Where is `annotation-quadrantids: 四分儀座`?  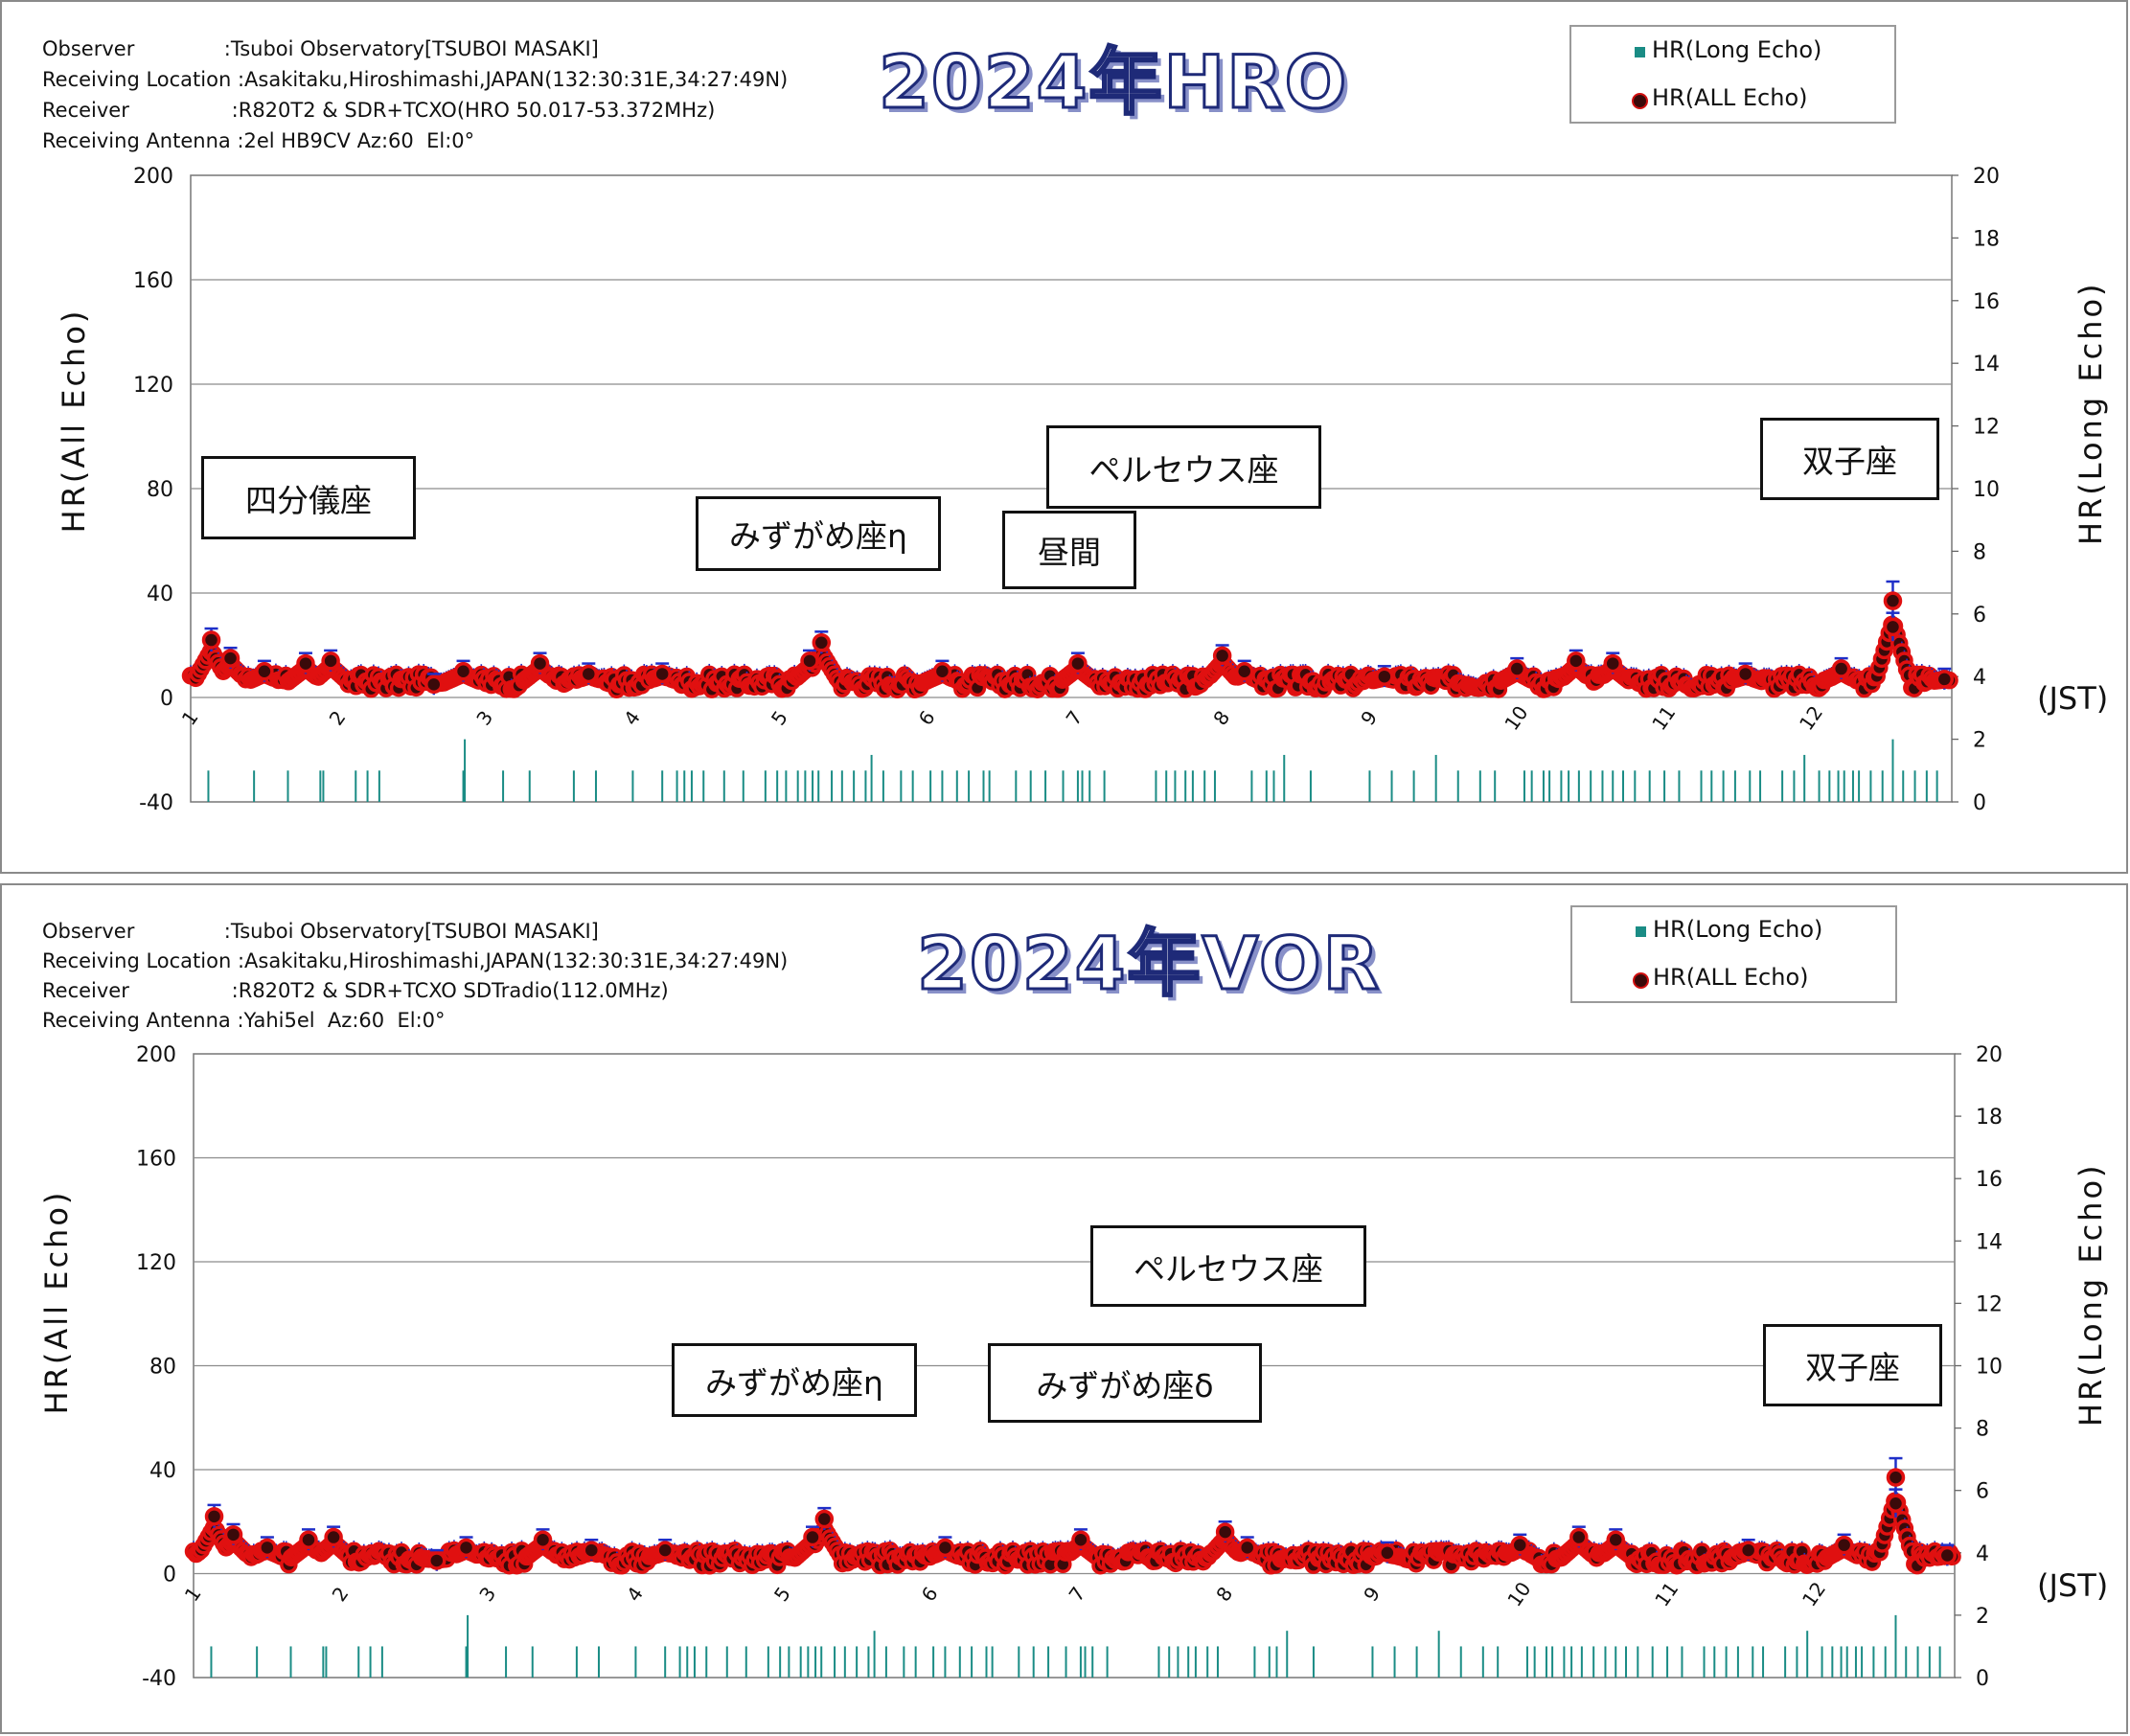 annotation-quadrantids: 四分儀座 is located at coordinates (308, 498).